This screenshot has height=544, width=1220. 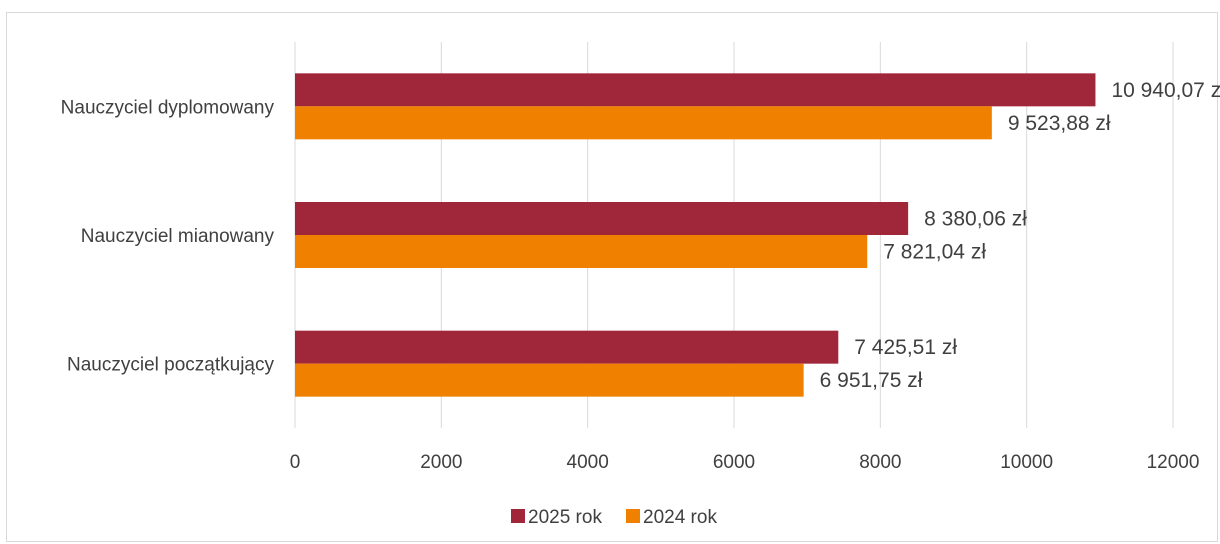 I want to click on legend: 2025 rok 2024 rok, so click(x=614, y=517).